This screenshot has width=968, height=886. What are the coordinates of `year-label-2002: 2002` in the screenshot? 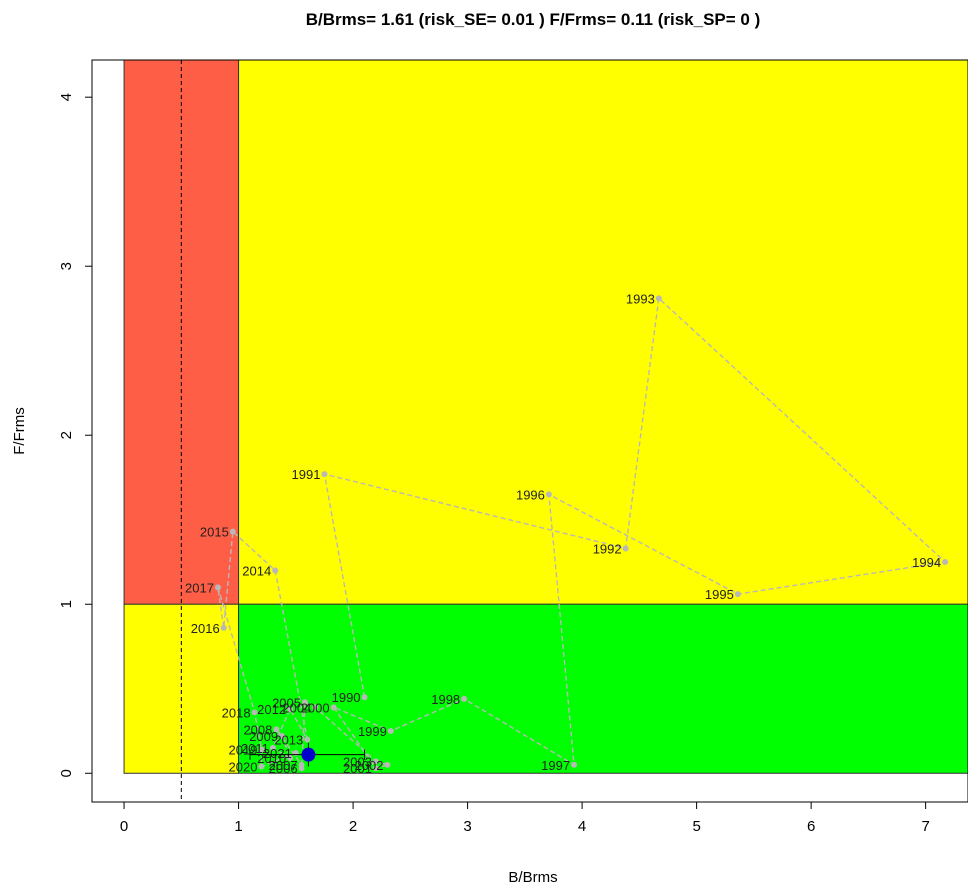 It's located at (369, 765).